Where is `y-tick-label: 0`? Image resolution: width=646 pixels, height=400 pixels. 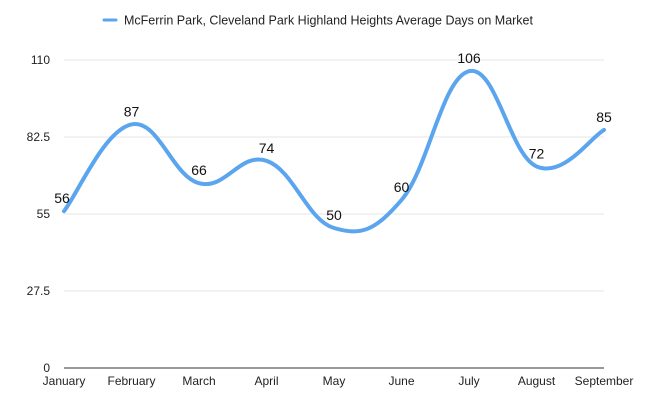 y-tick-label: 0 is located at coordinates (46, 368).